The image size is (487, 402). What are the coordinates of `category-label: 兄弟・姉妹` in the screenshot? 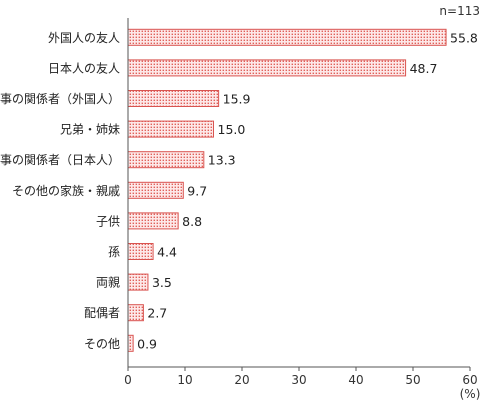 It's located at (90, 129).